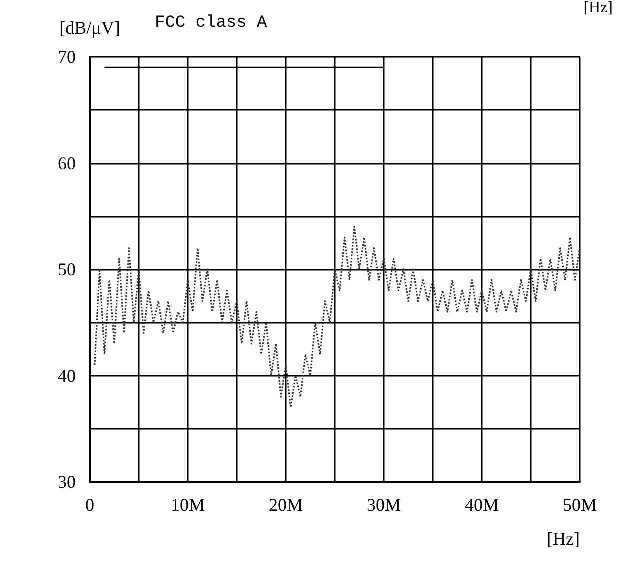  Describe the element at coordinates (188, 505) in the screenshot. I see `x-tick-label: 10M` at that location.